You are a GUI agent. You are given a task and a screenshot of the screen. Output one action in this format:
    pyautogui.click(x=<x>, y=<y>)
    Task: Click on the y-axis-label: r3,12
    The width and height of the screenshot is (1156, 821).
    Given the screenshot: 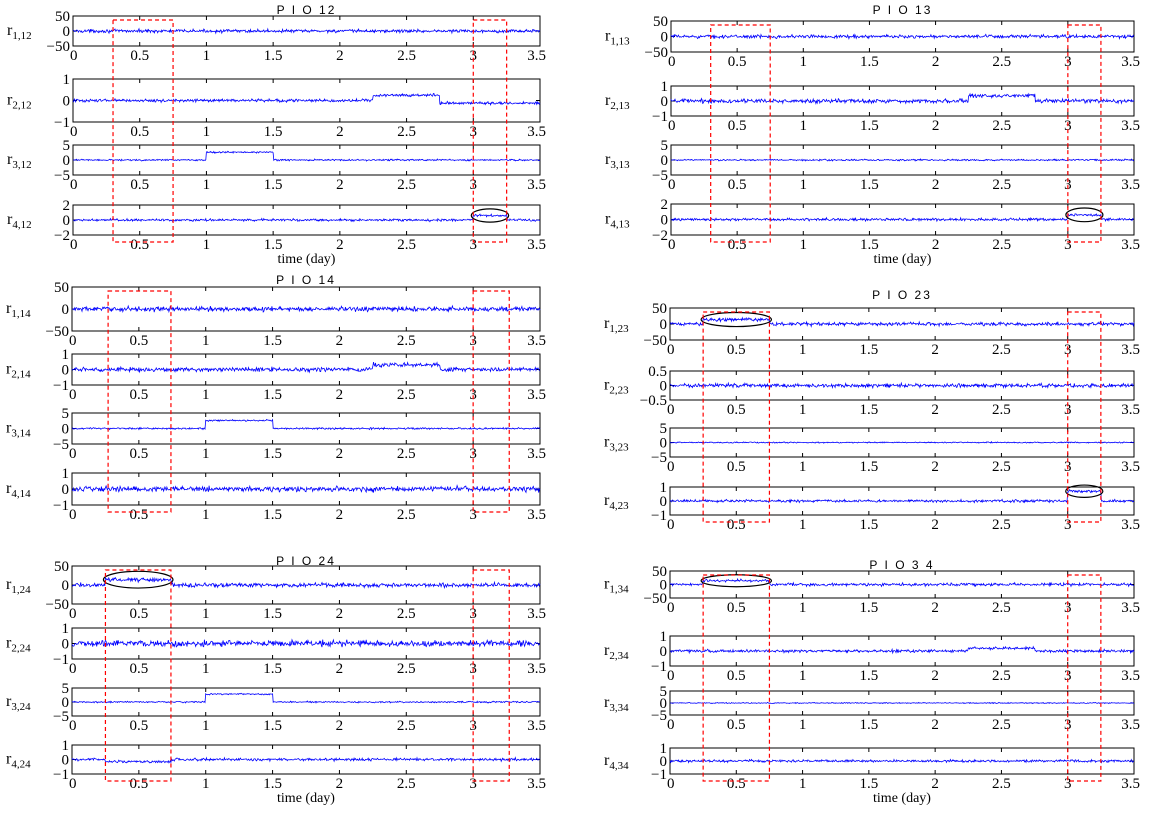 What is the action you would take?
    pyautogui.click(x=19, y=161)
    